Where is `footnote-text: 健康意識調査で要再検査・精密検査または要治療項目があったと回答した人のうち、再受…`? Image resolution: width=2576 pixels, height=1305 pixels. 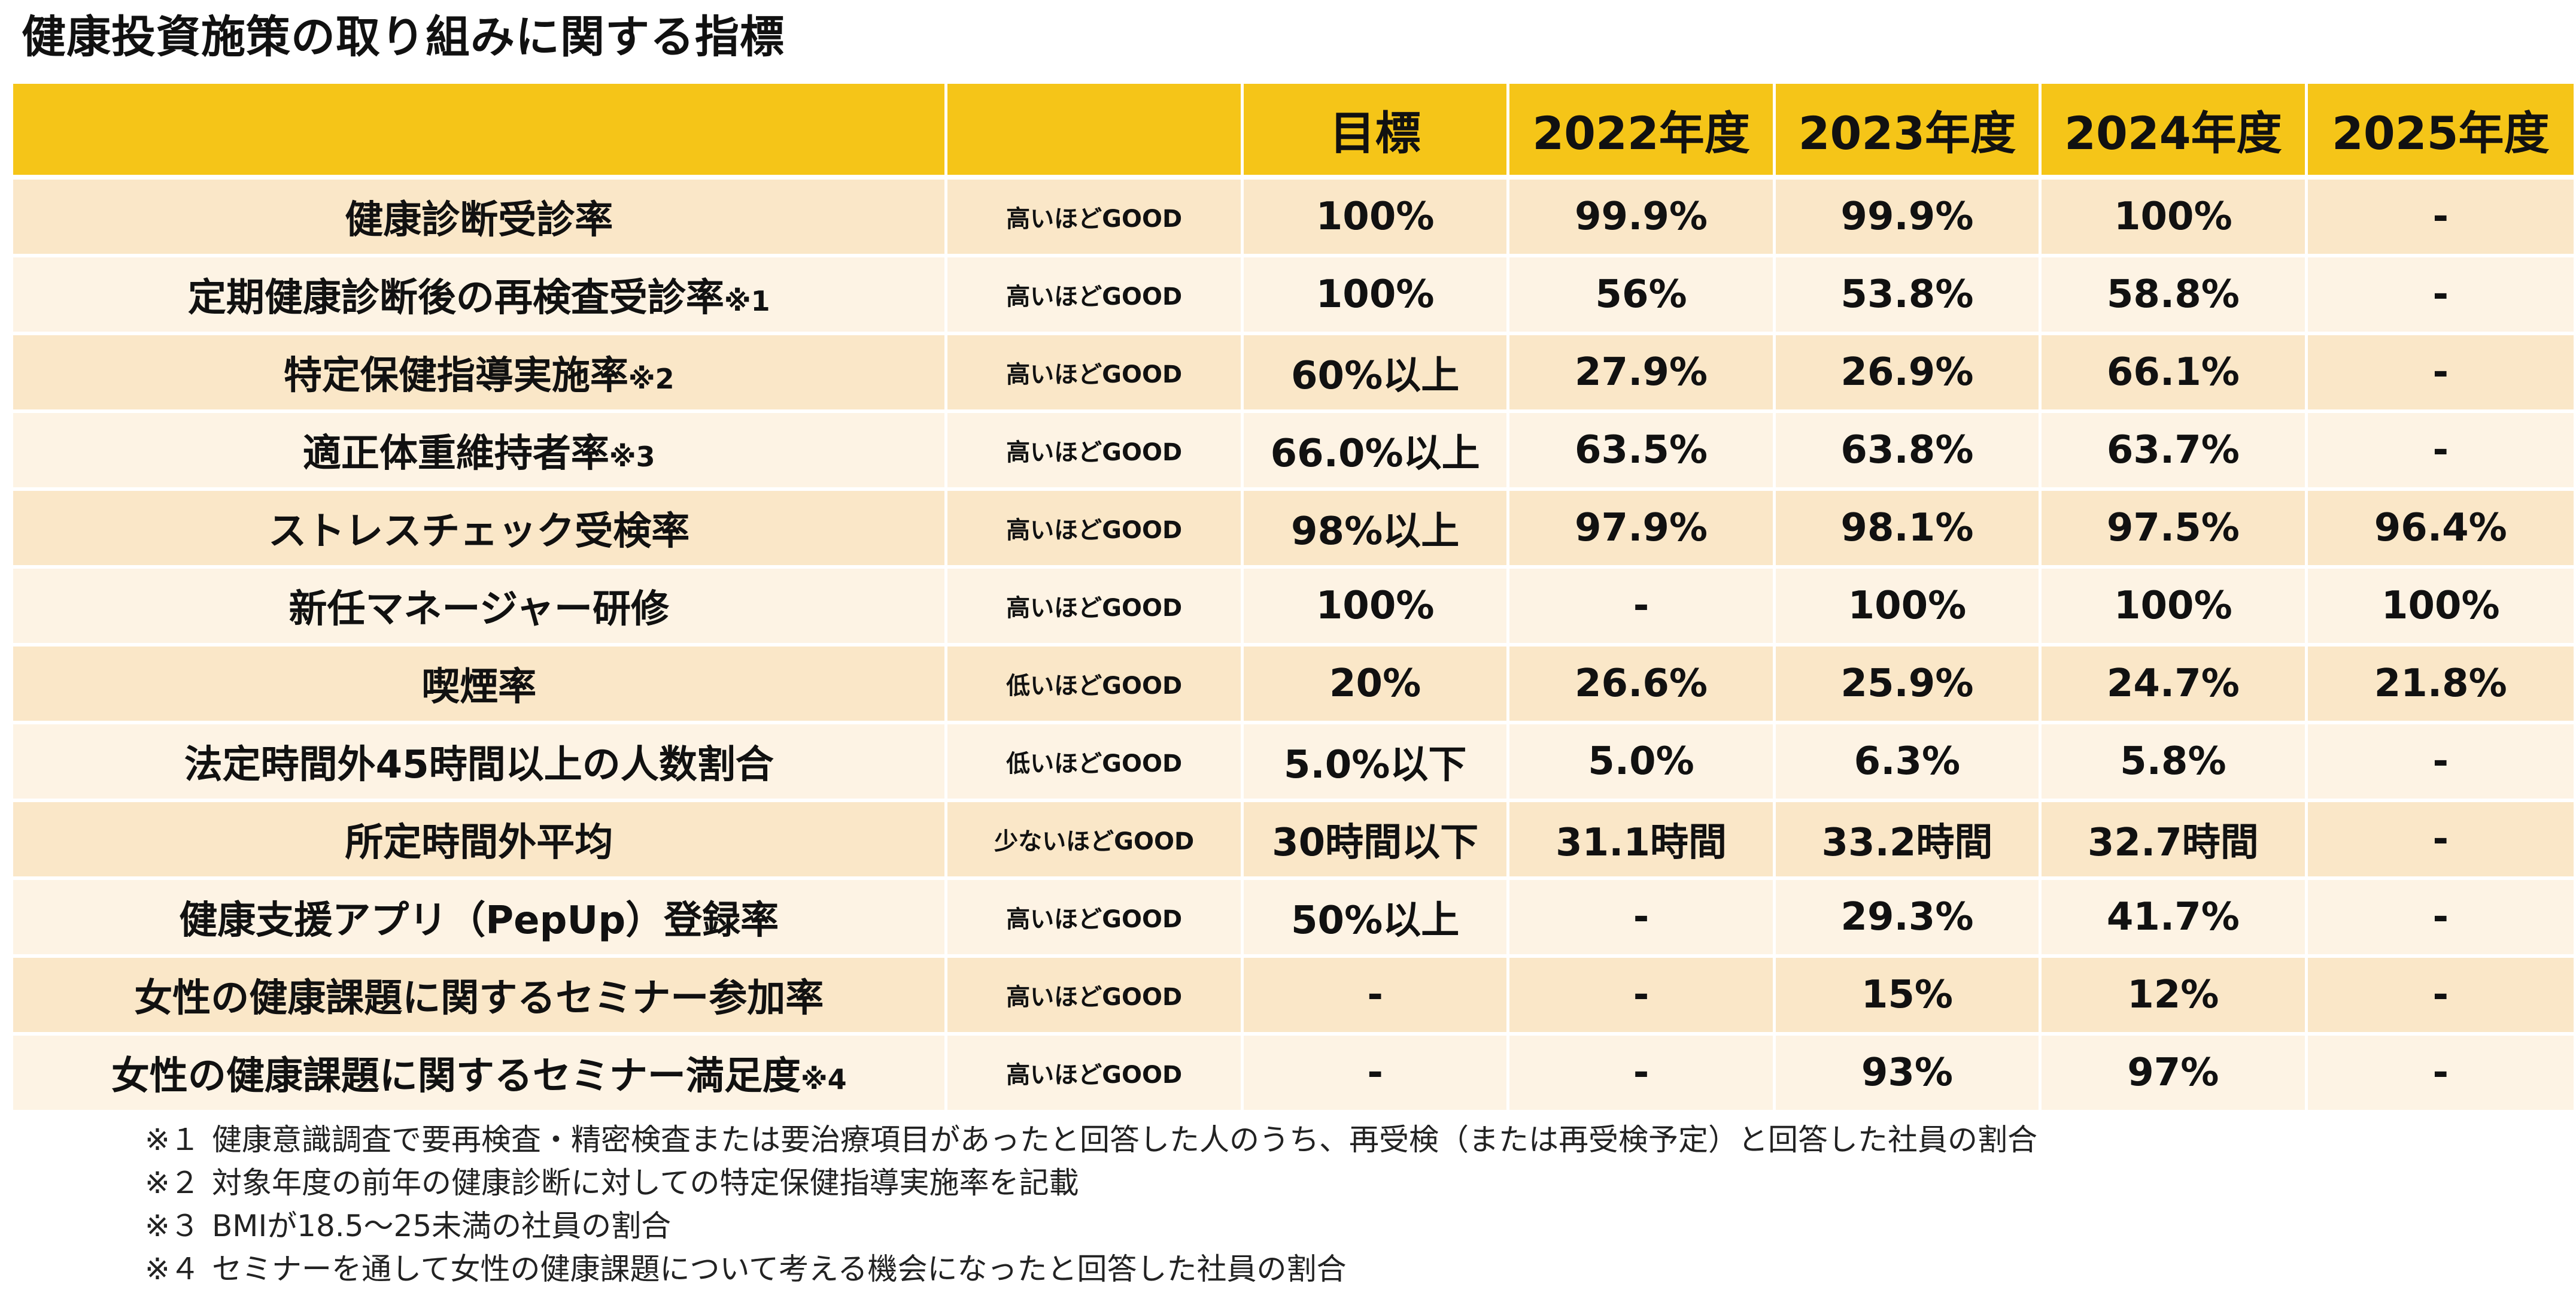 footnote-text: 健康意識調査で要再検査・精密検査または要治療項目があったと回答した人のうち、再受… is located at coordinates (1124, 1139).